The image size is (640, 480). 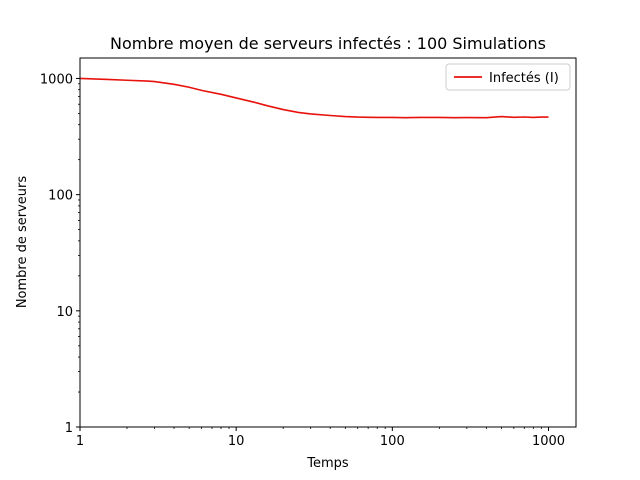 I want to click on plot-area, so click(x=314, y=98).